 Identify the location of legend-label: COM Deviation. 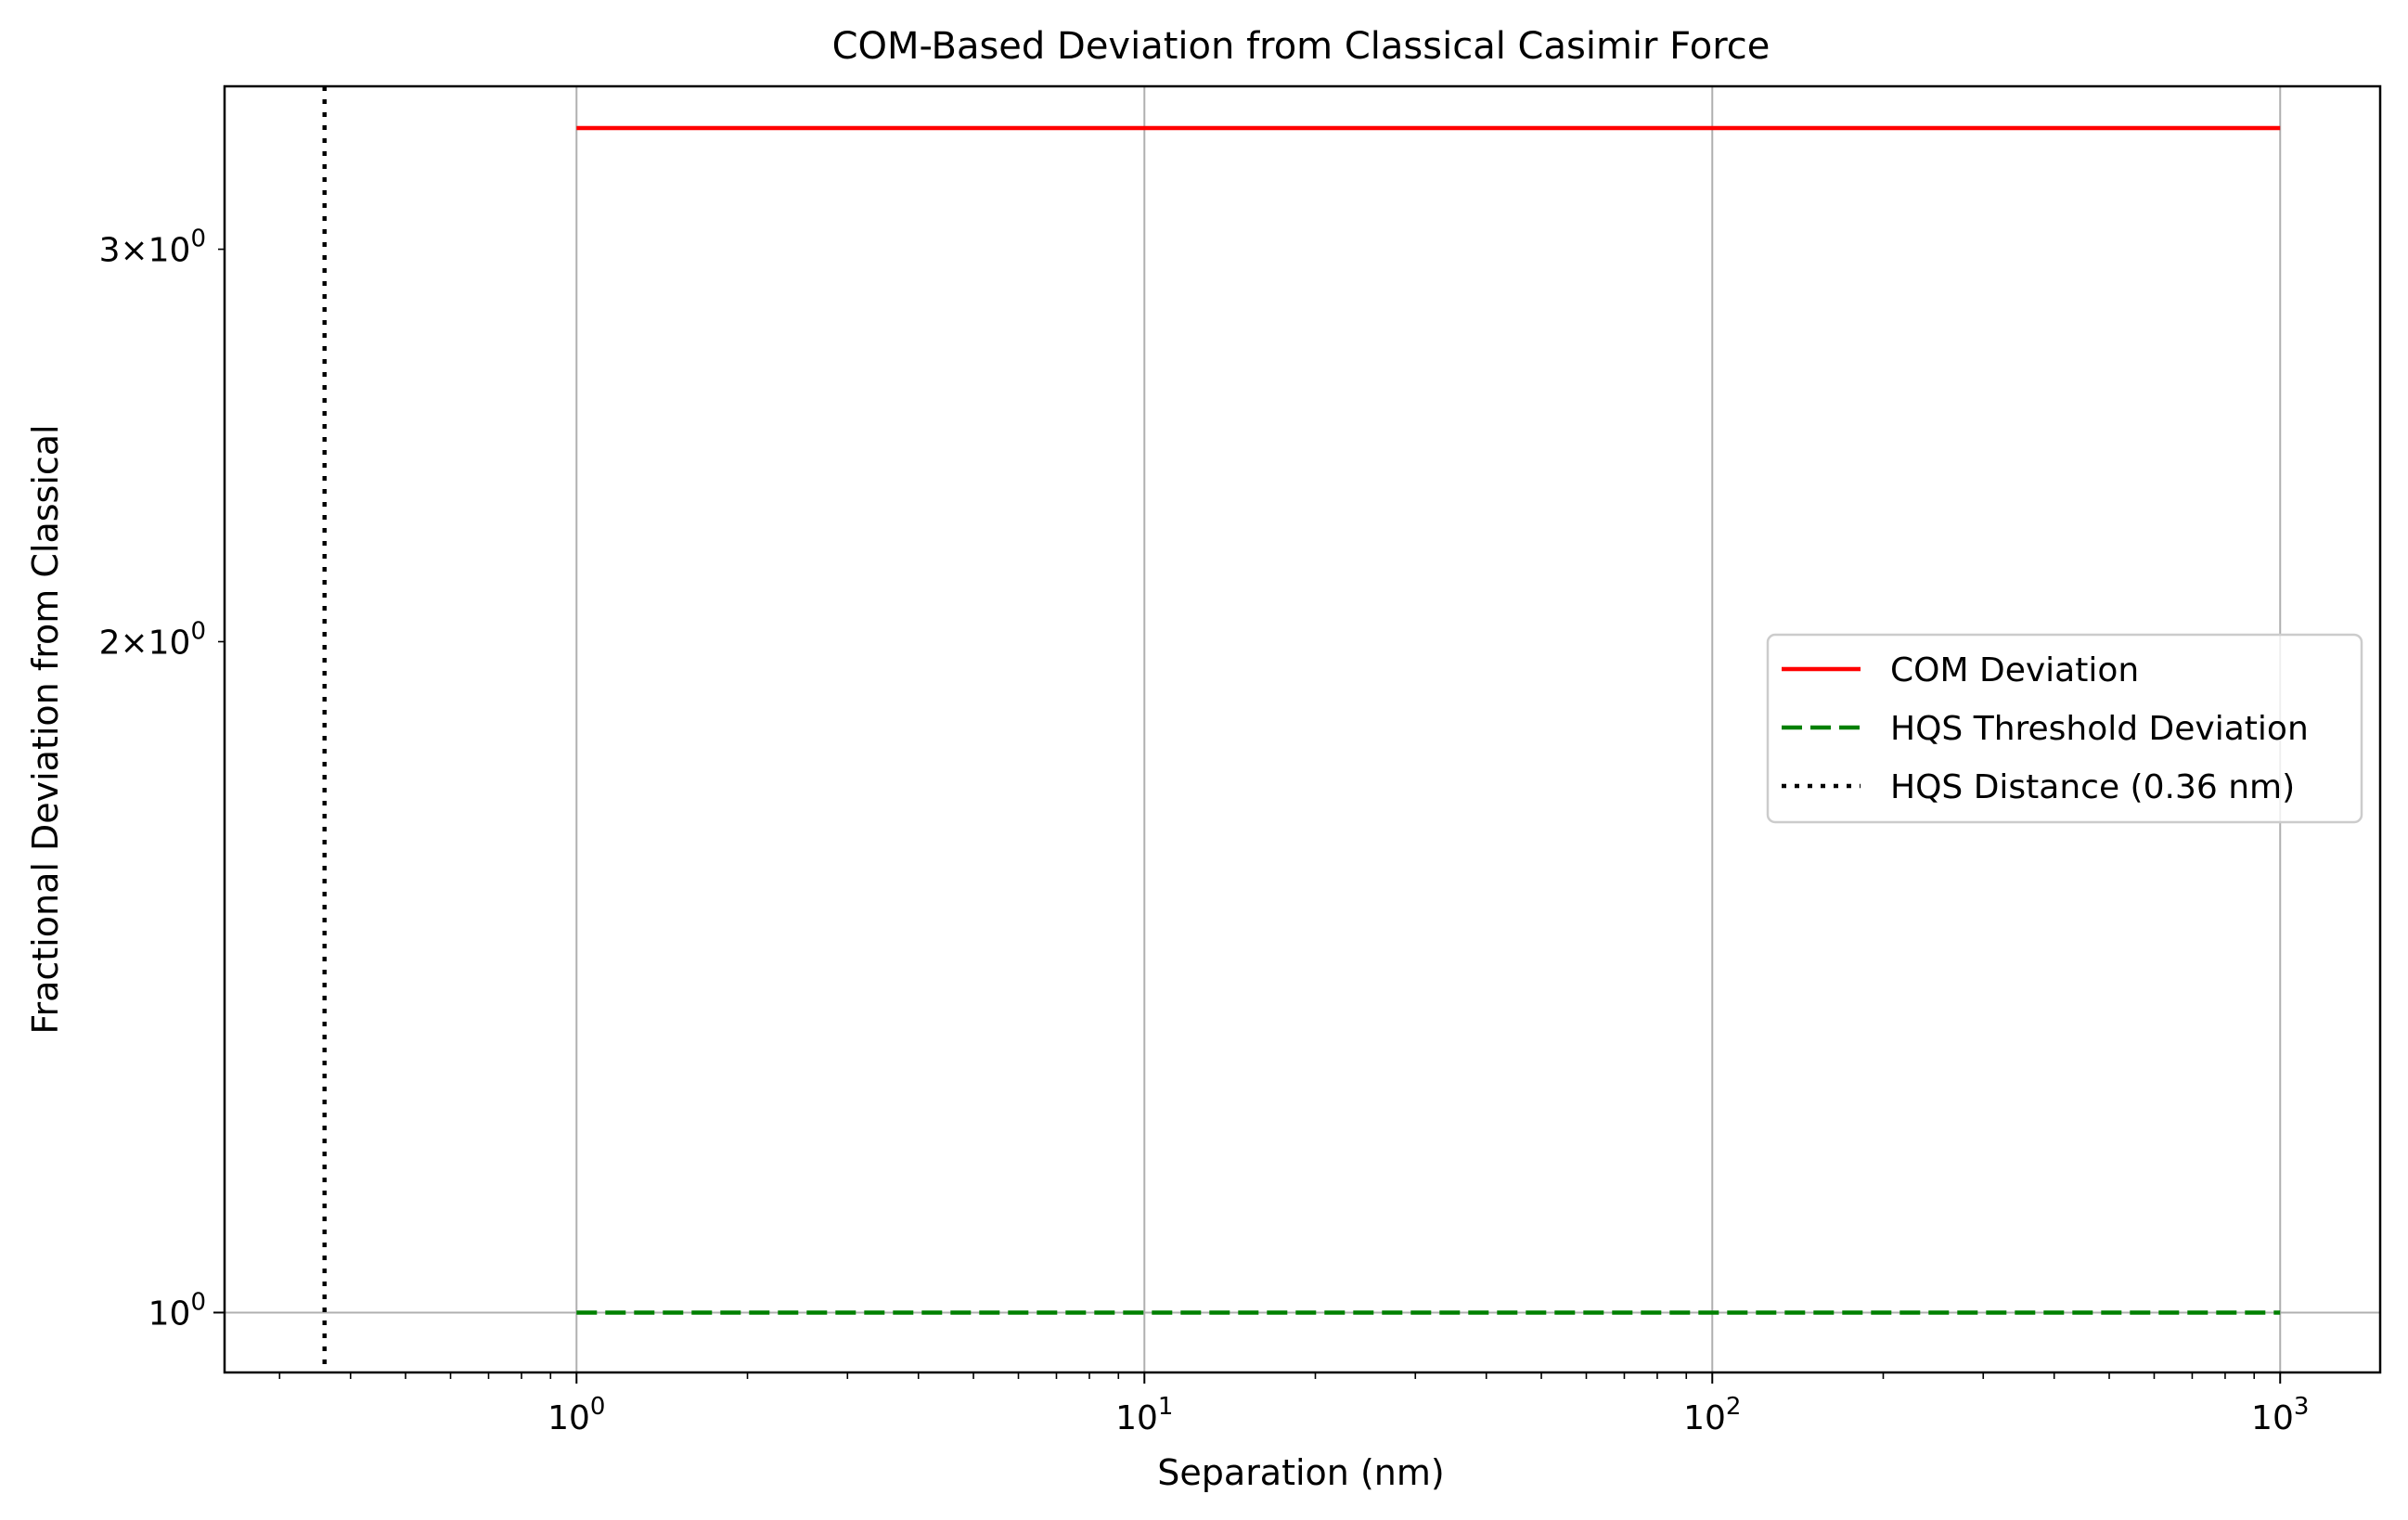
(2015, 670).